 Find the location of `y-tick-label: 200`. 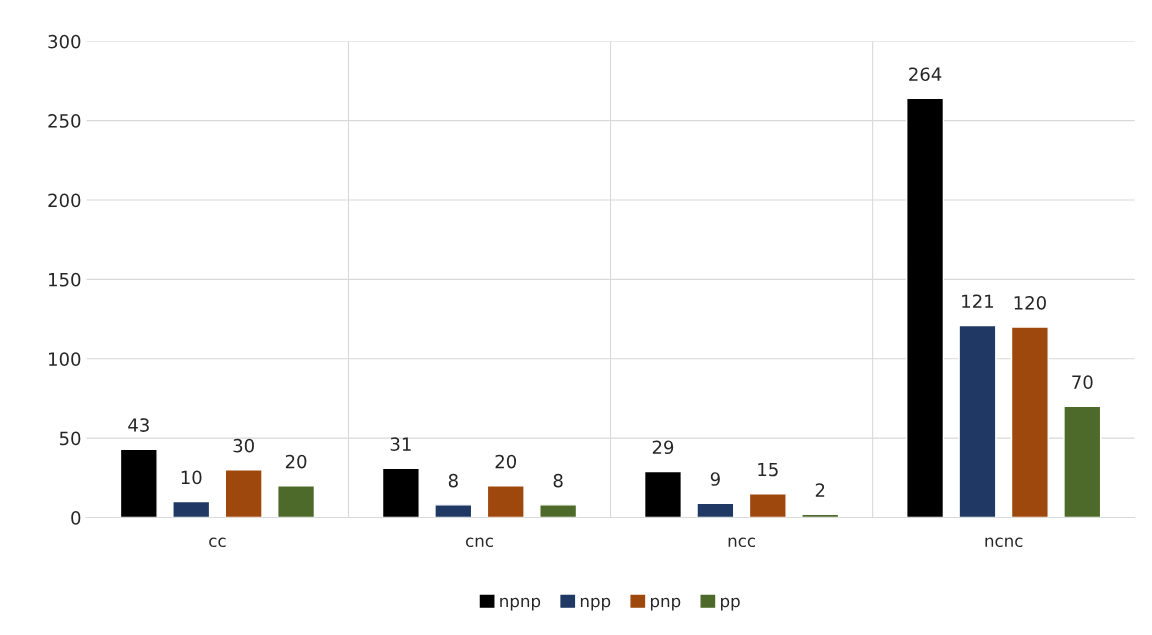

y-tick-label: 200 is located at coordinates (64, 200).